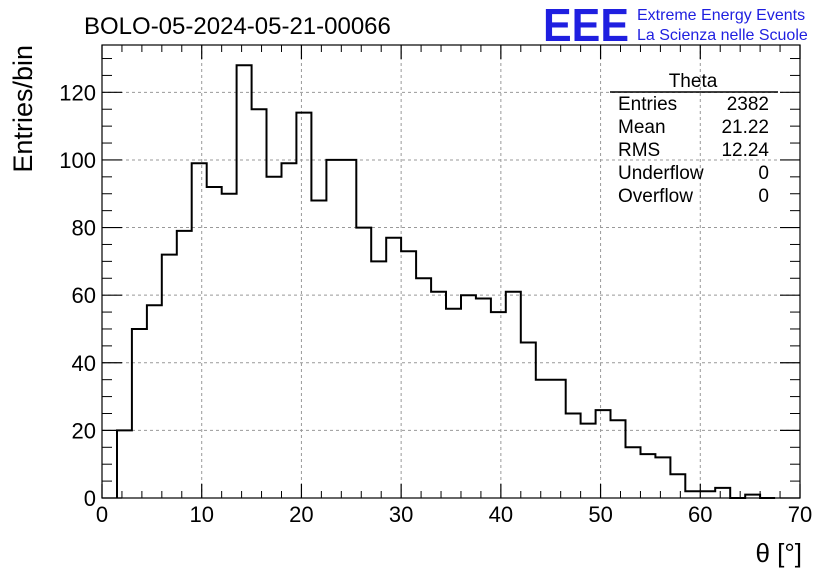 This screenshot has width=836, height=572. I want to click on chart-title: BOLO-05-2024-05-21-00066, so click(237, 26).